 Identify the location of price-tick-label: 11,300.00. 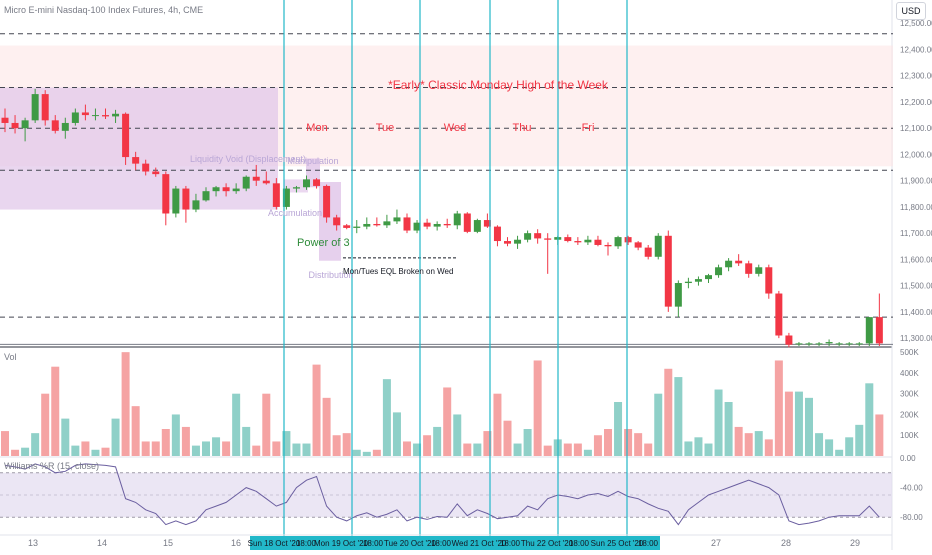
(916, 338).